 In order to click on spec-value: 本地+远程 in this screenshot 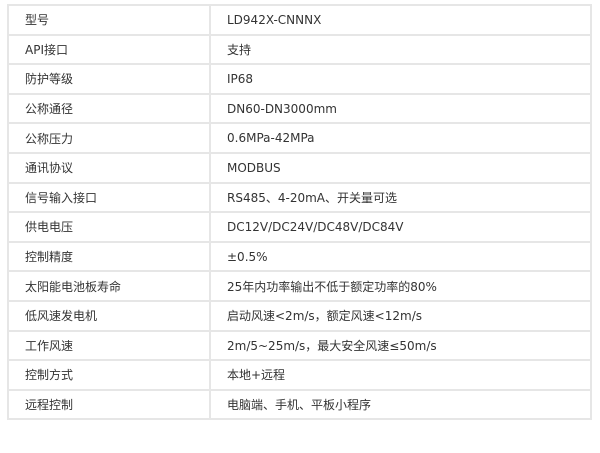, I will do `click(400, 375)`.